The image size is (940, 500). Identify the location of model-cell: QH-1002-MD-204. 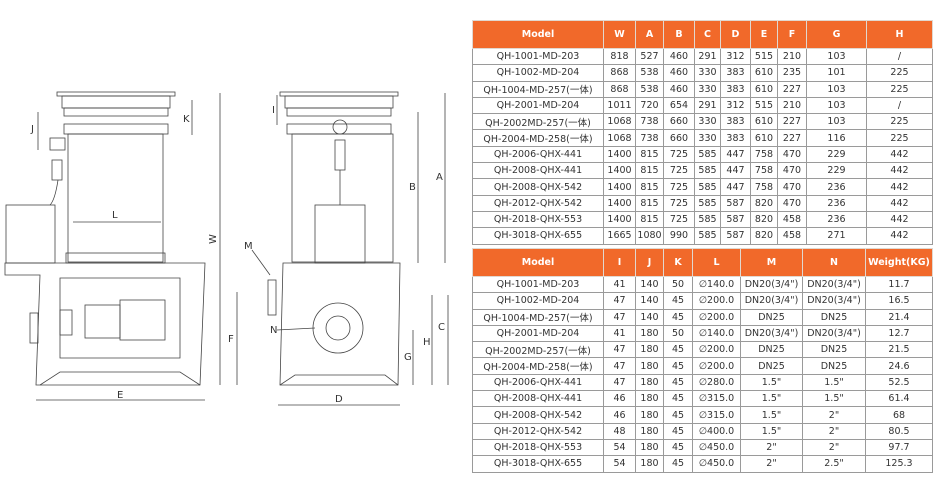
(538, 73).